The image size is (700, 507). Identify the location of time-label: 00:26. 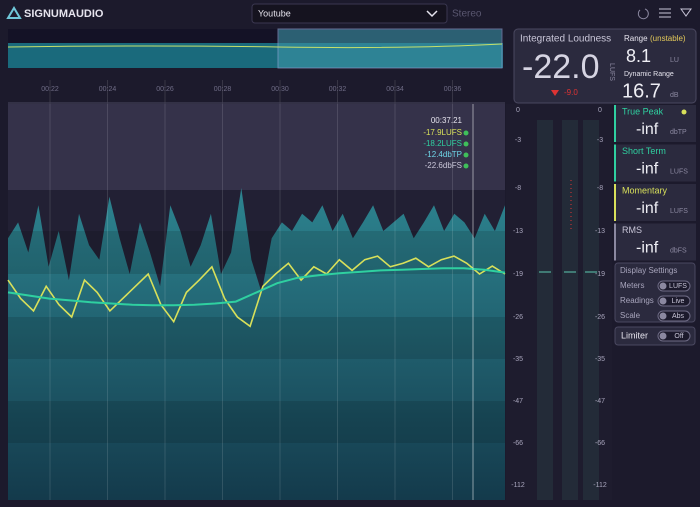
(165, 89).